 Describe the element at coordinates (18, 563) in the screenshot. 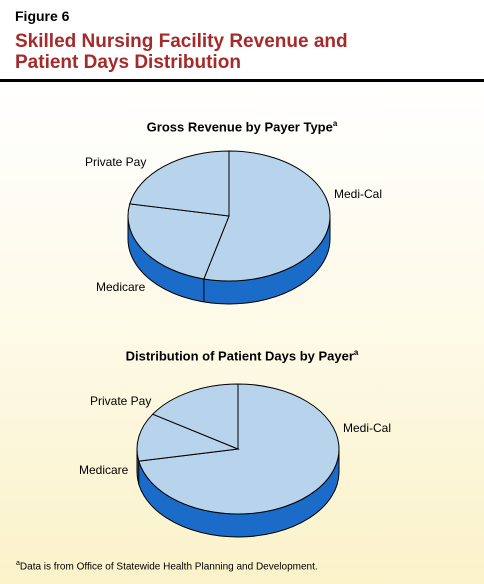

I see `footnote-marker: a` at that location.